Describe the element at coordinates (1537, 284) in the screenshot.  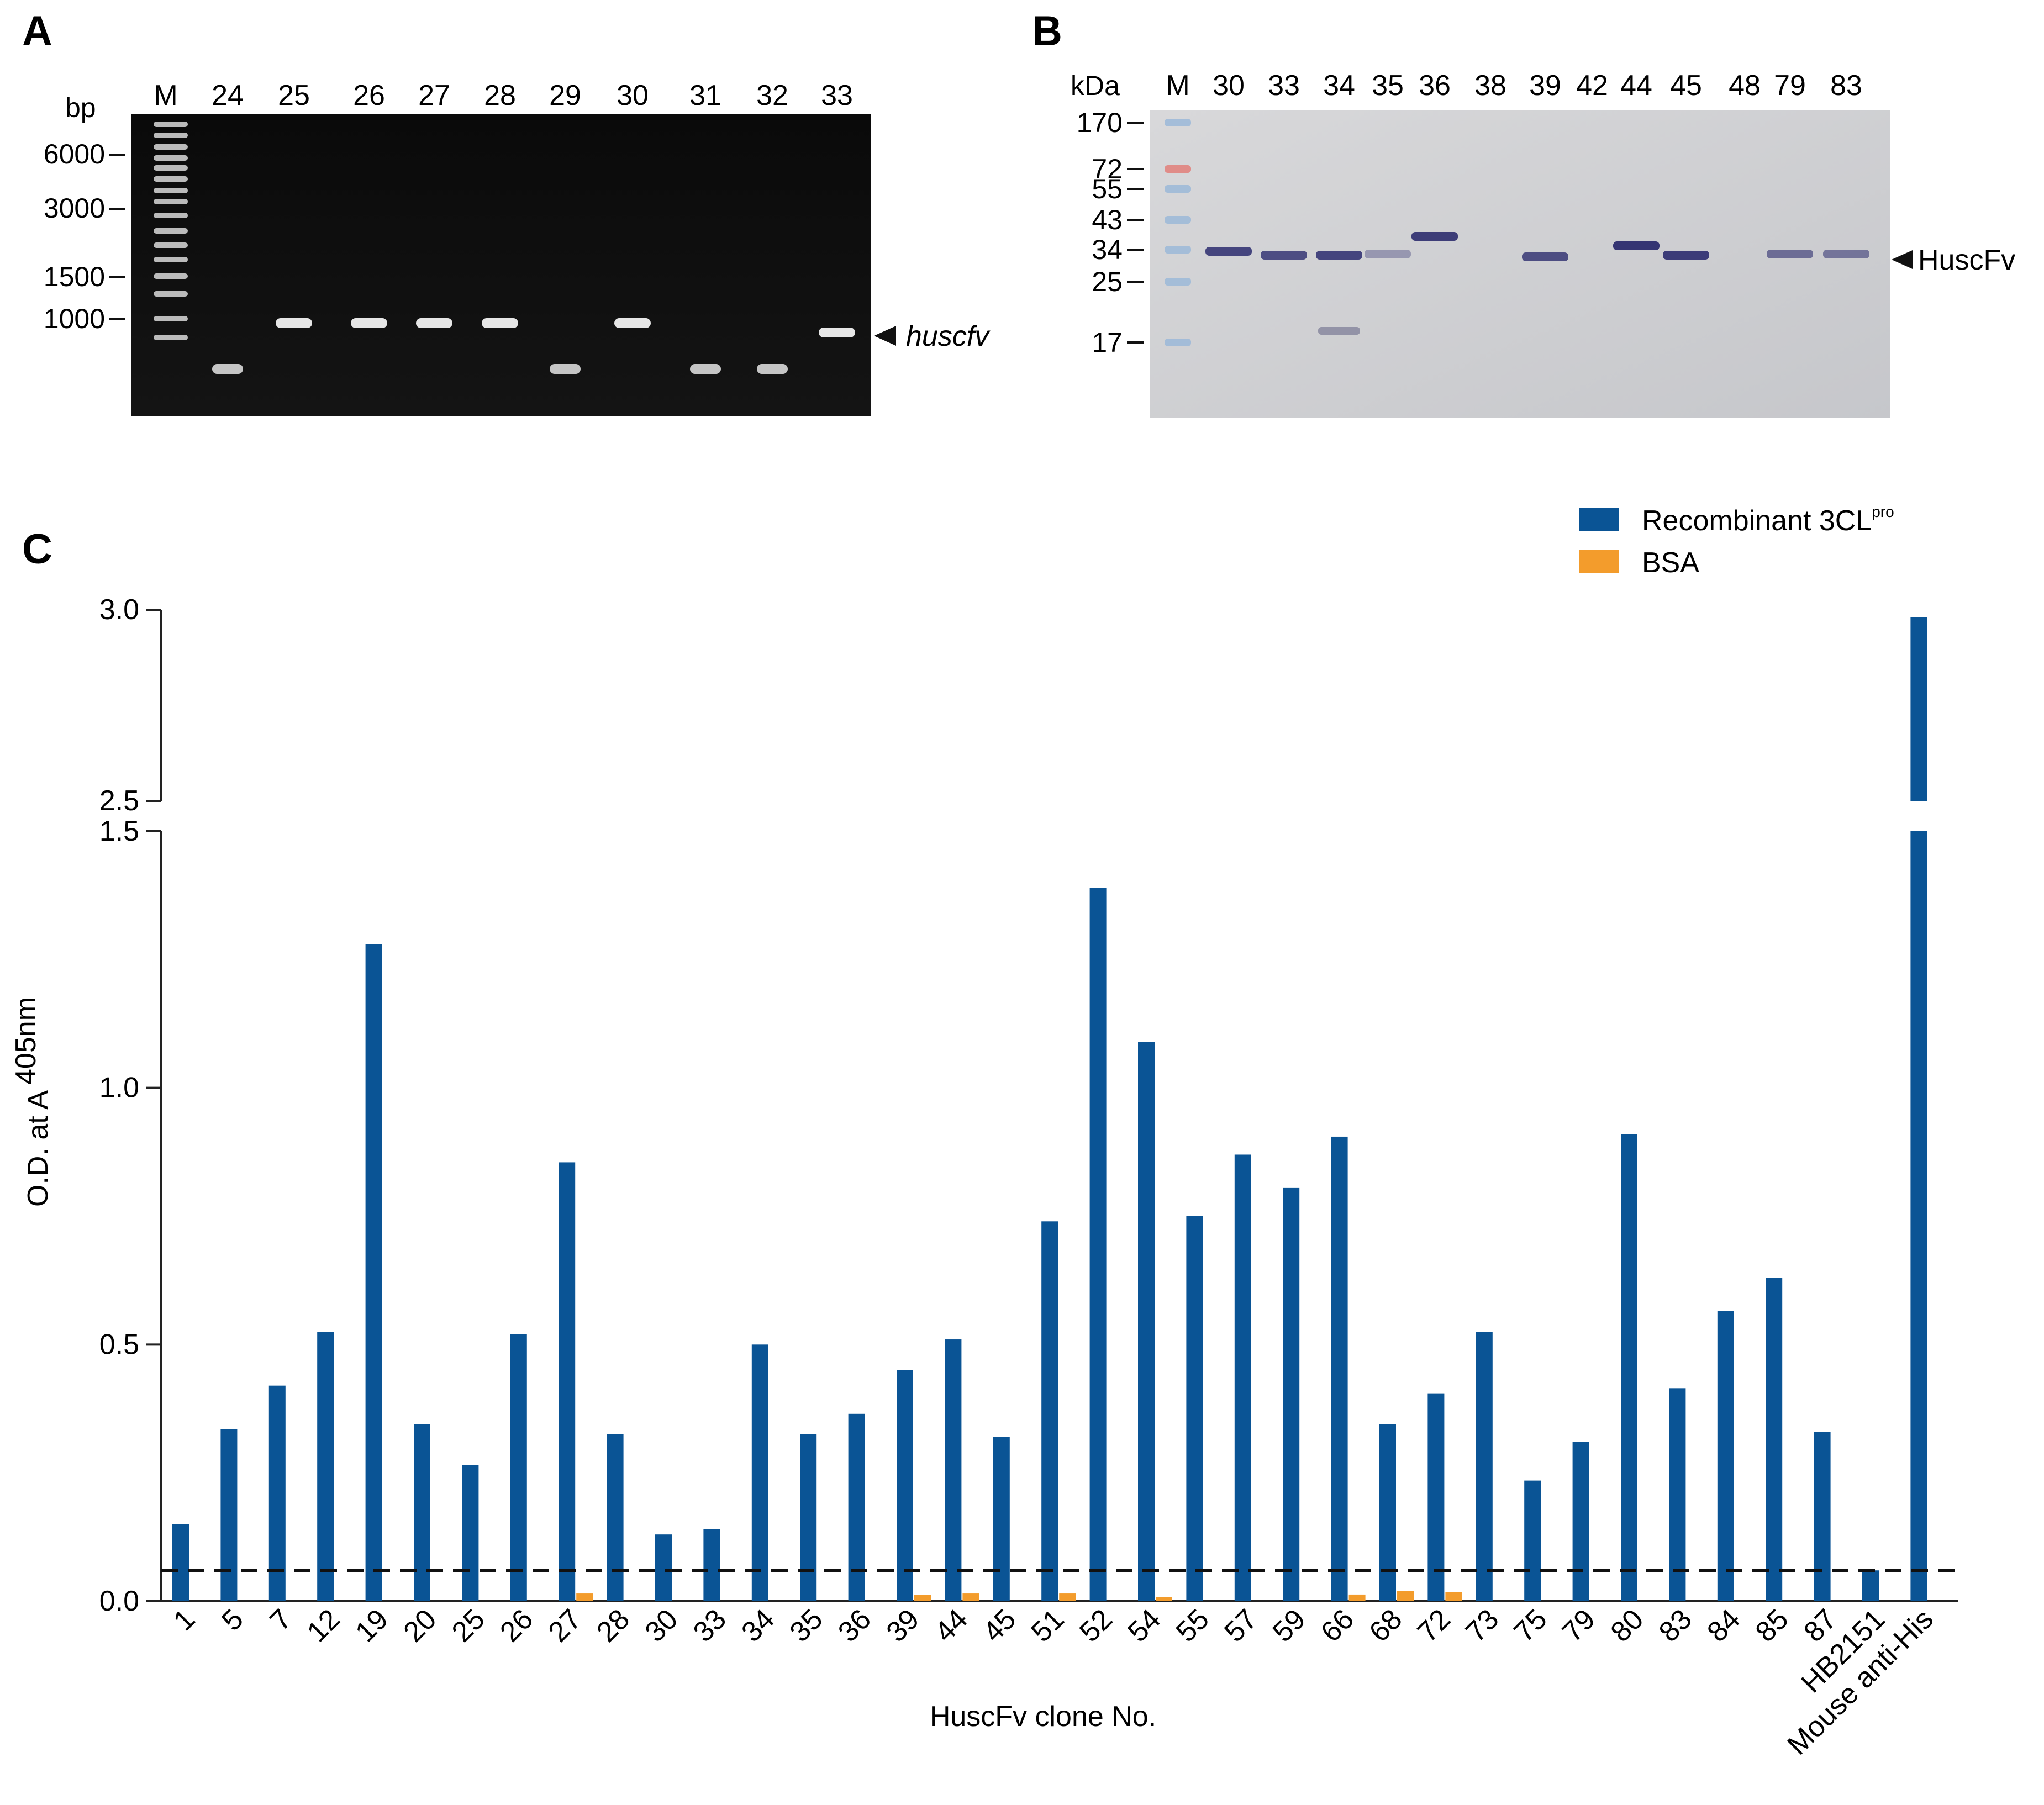
I see `panel-b-bands` at that location.